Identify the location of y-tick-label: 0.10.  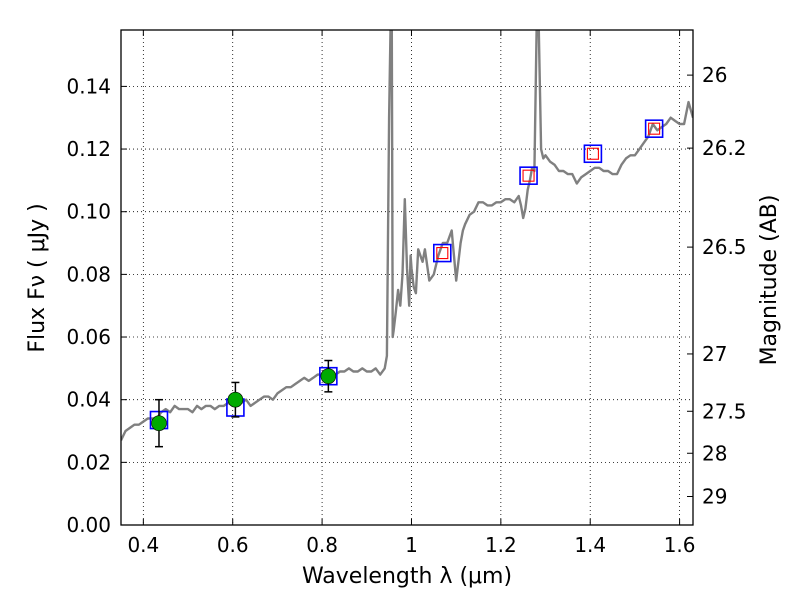
(88, 212).